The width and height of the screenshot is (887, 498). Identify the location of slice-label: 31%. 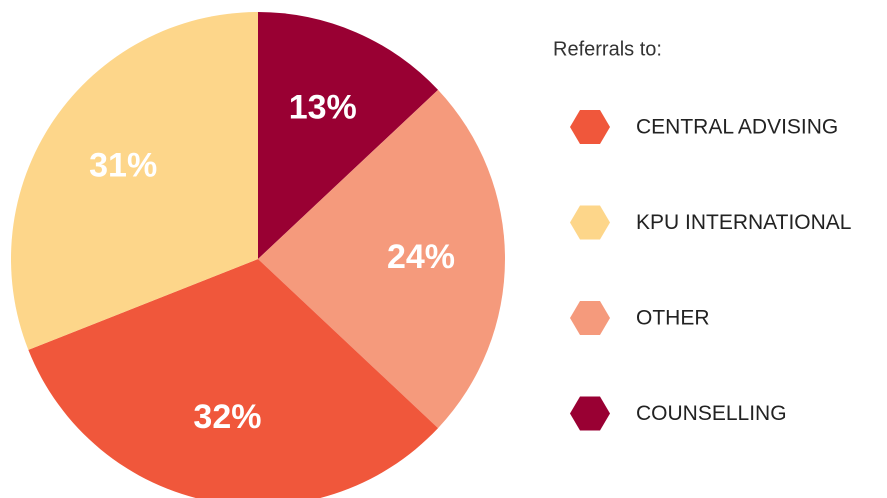
(123, 165).